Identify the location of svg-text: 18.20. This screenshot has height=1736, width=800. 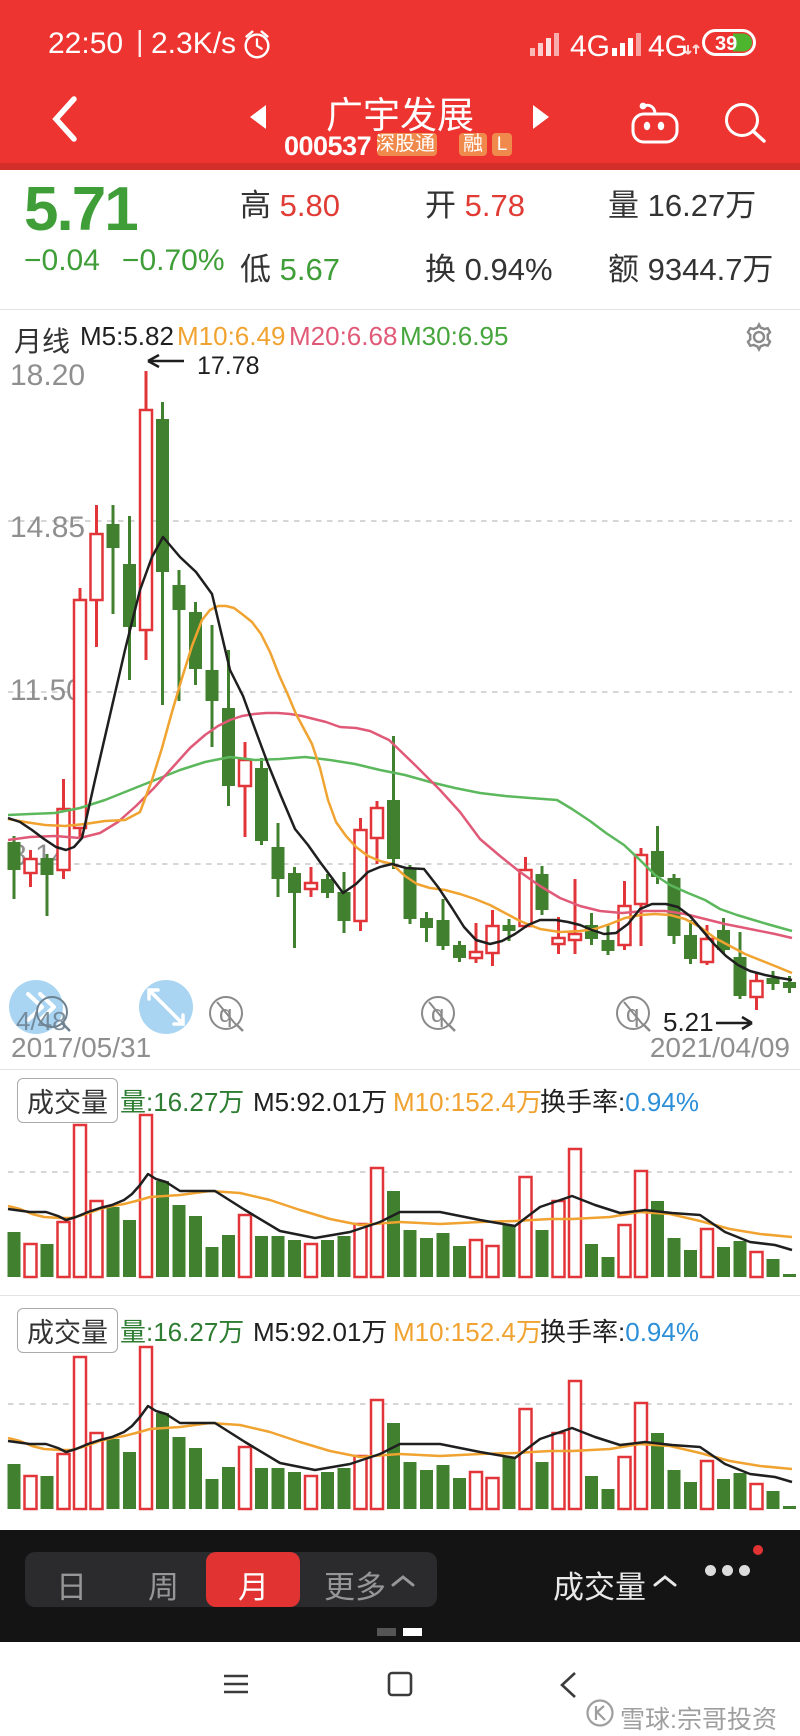
(47, 375).